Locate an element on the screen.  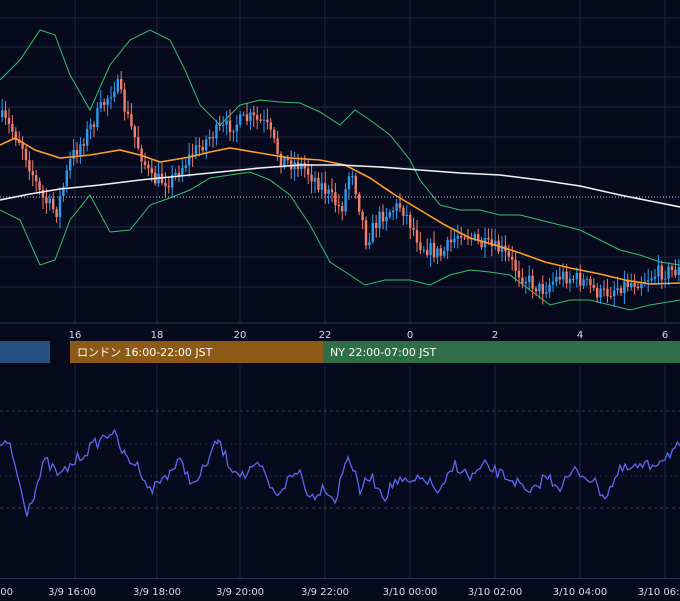
time-axis-label: 3/9 18:00 is located at coordinates (157, 592).